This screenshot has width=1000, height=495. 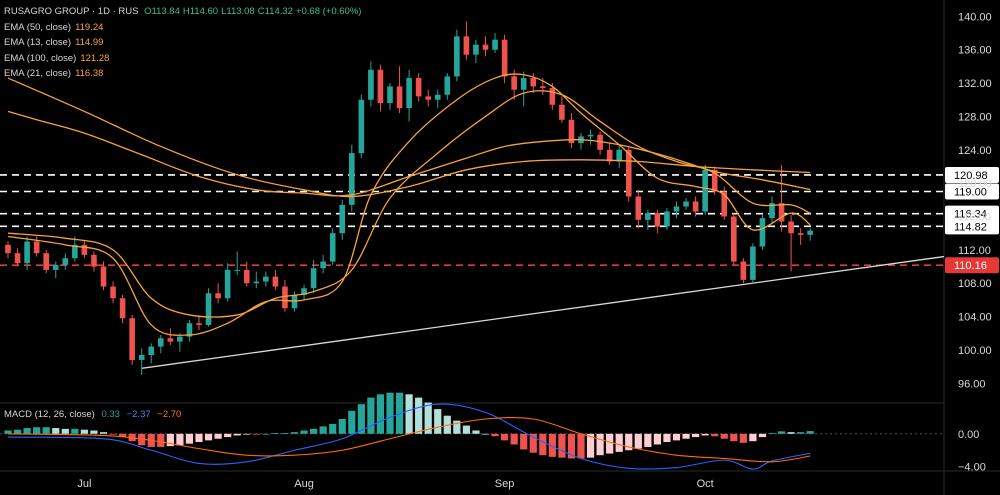 What do you see at coordinates (970, 266) in the screenshot?
I see `level-tag-label: 110.16` at bounding box center [970, 266].